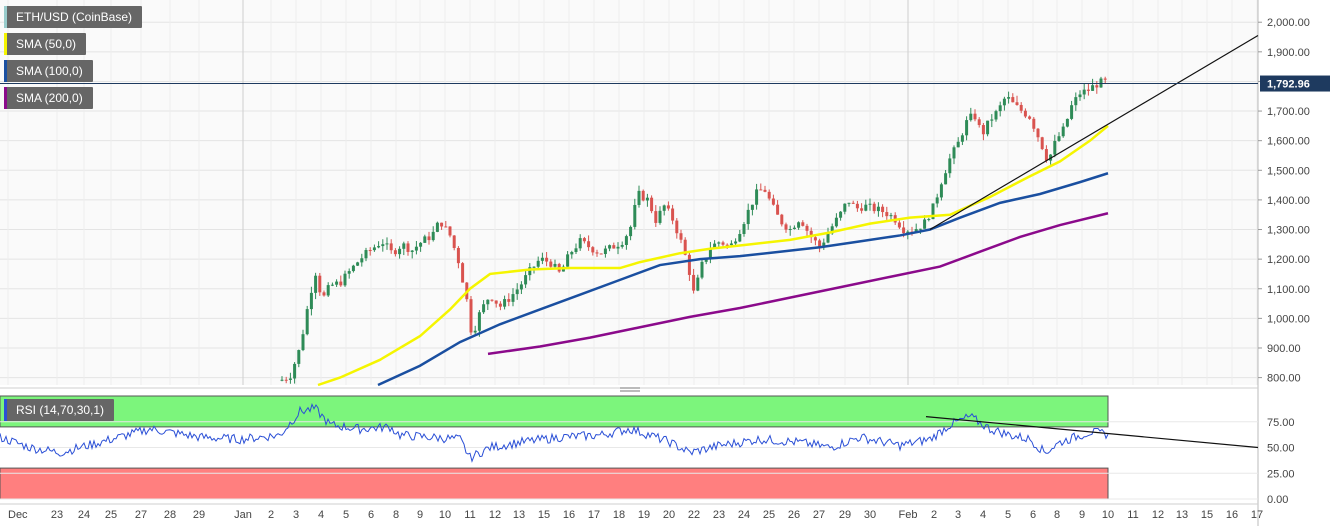 This screenshot has height=526, width=1331. What do you see at coordinates (243, 515) in the screenshot?
I see `time-tick-label: Jan` at bounding box center [243, 515].